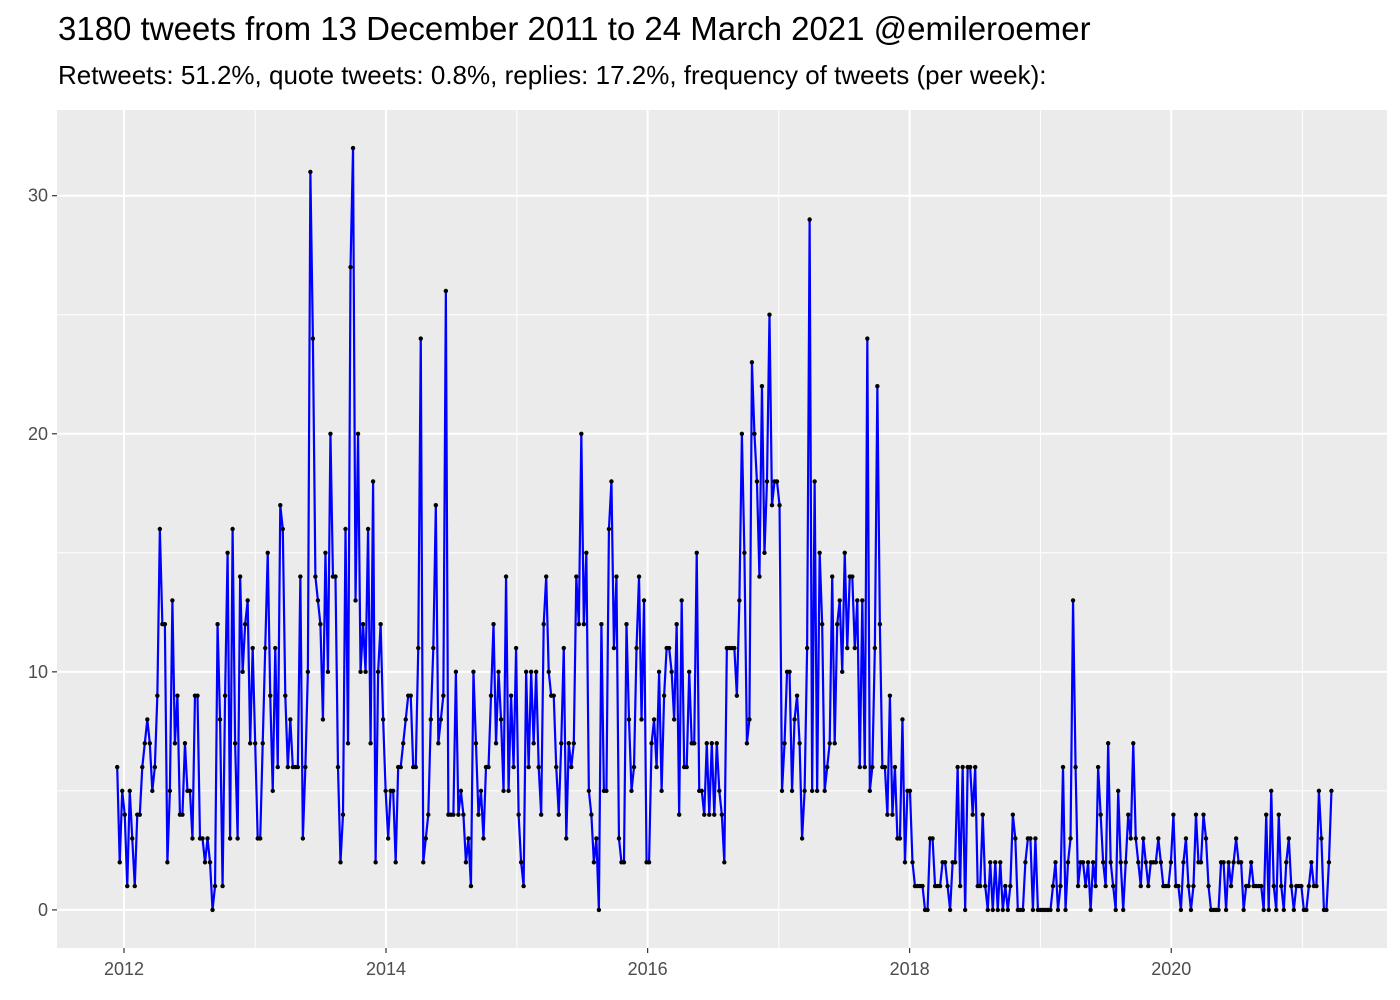 Image resolution: width=1400 pixels, height=1000 pixels. Describe the element at coordinates (38, 434) in the screenshot. I see `y-tick-label: 20` at that location.